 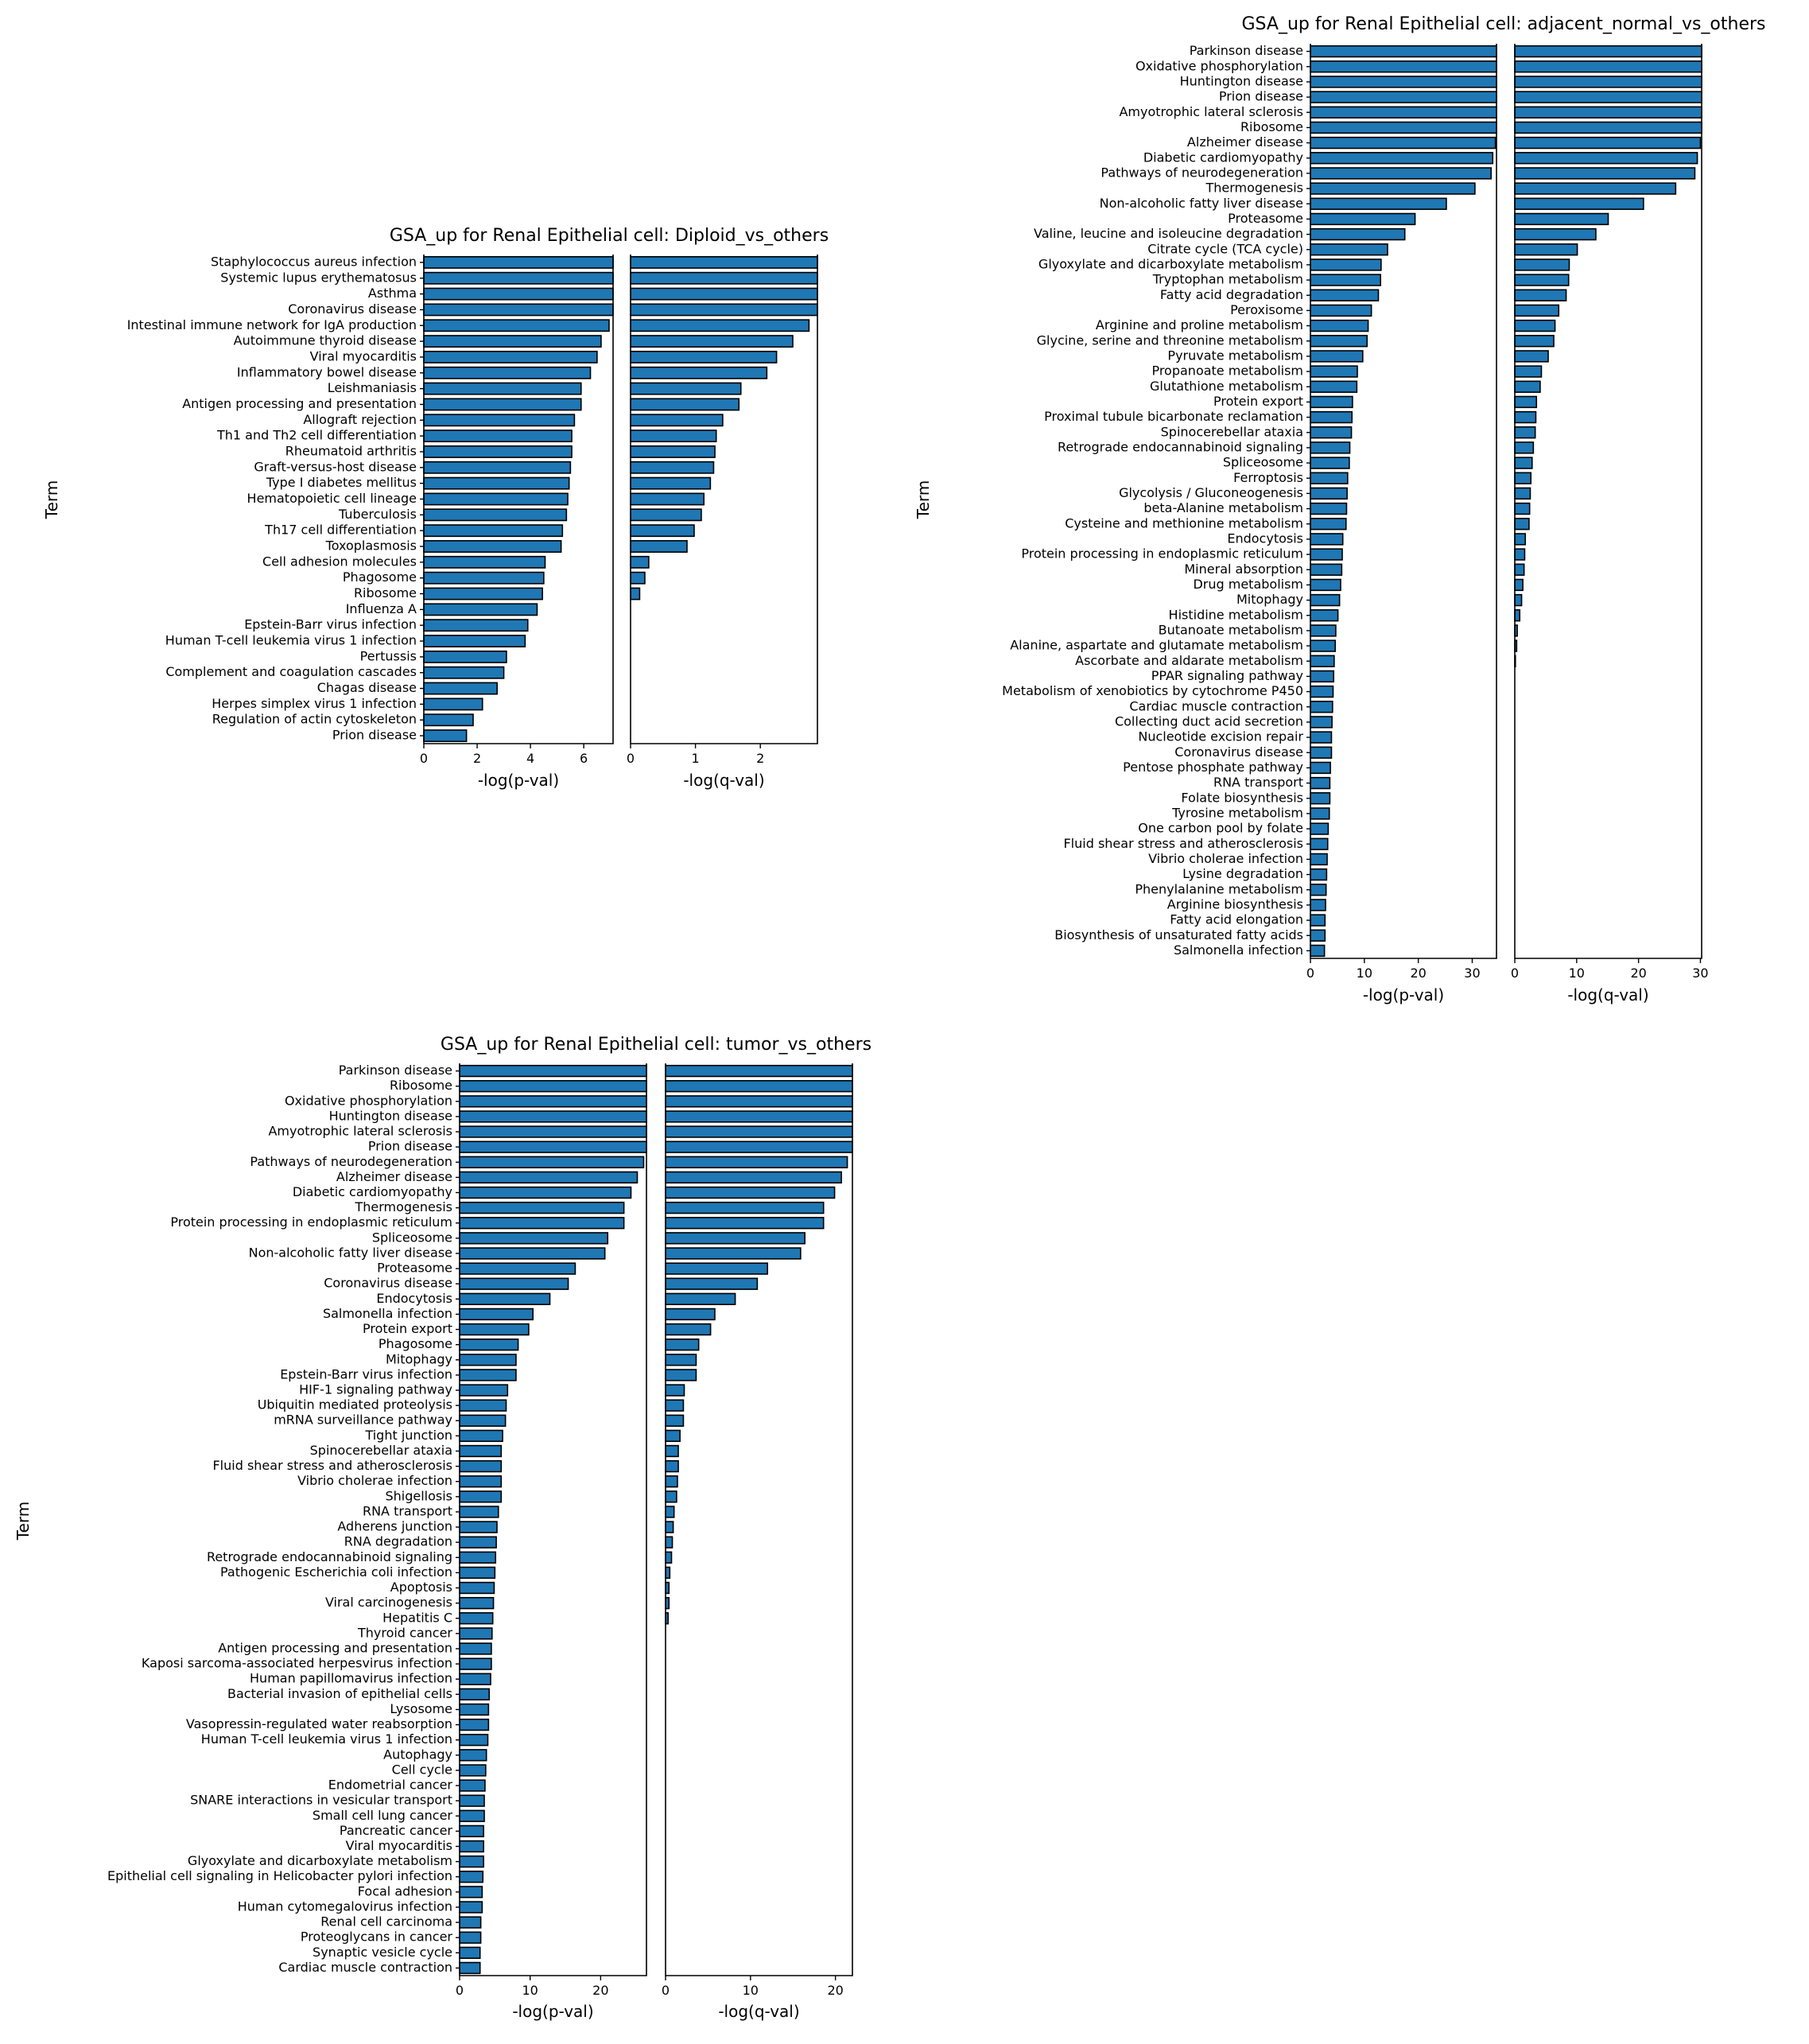 What do you see at coordinates (1268, 477) in the screenshot?
I see `category-label: Ferroptosis` at bounding box center [1268, 477].